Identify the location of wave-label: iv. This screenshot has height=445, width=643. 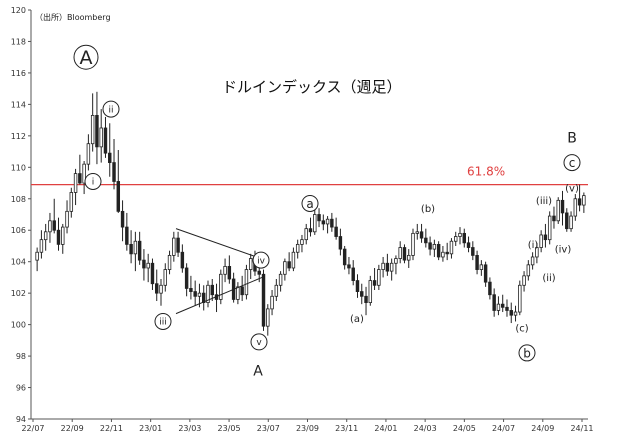
(261, 260).